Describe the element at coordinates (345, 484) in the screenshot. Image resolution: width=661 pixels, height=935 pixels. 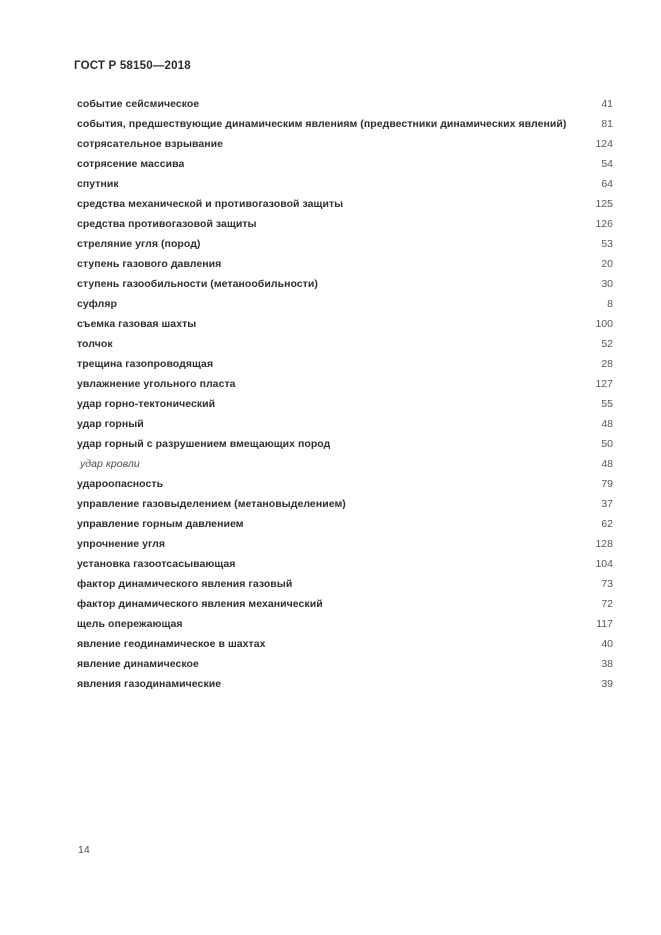
I see `index-entry: удароопасность 79` at that location.